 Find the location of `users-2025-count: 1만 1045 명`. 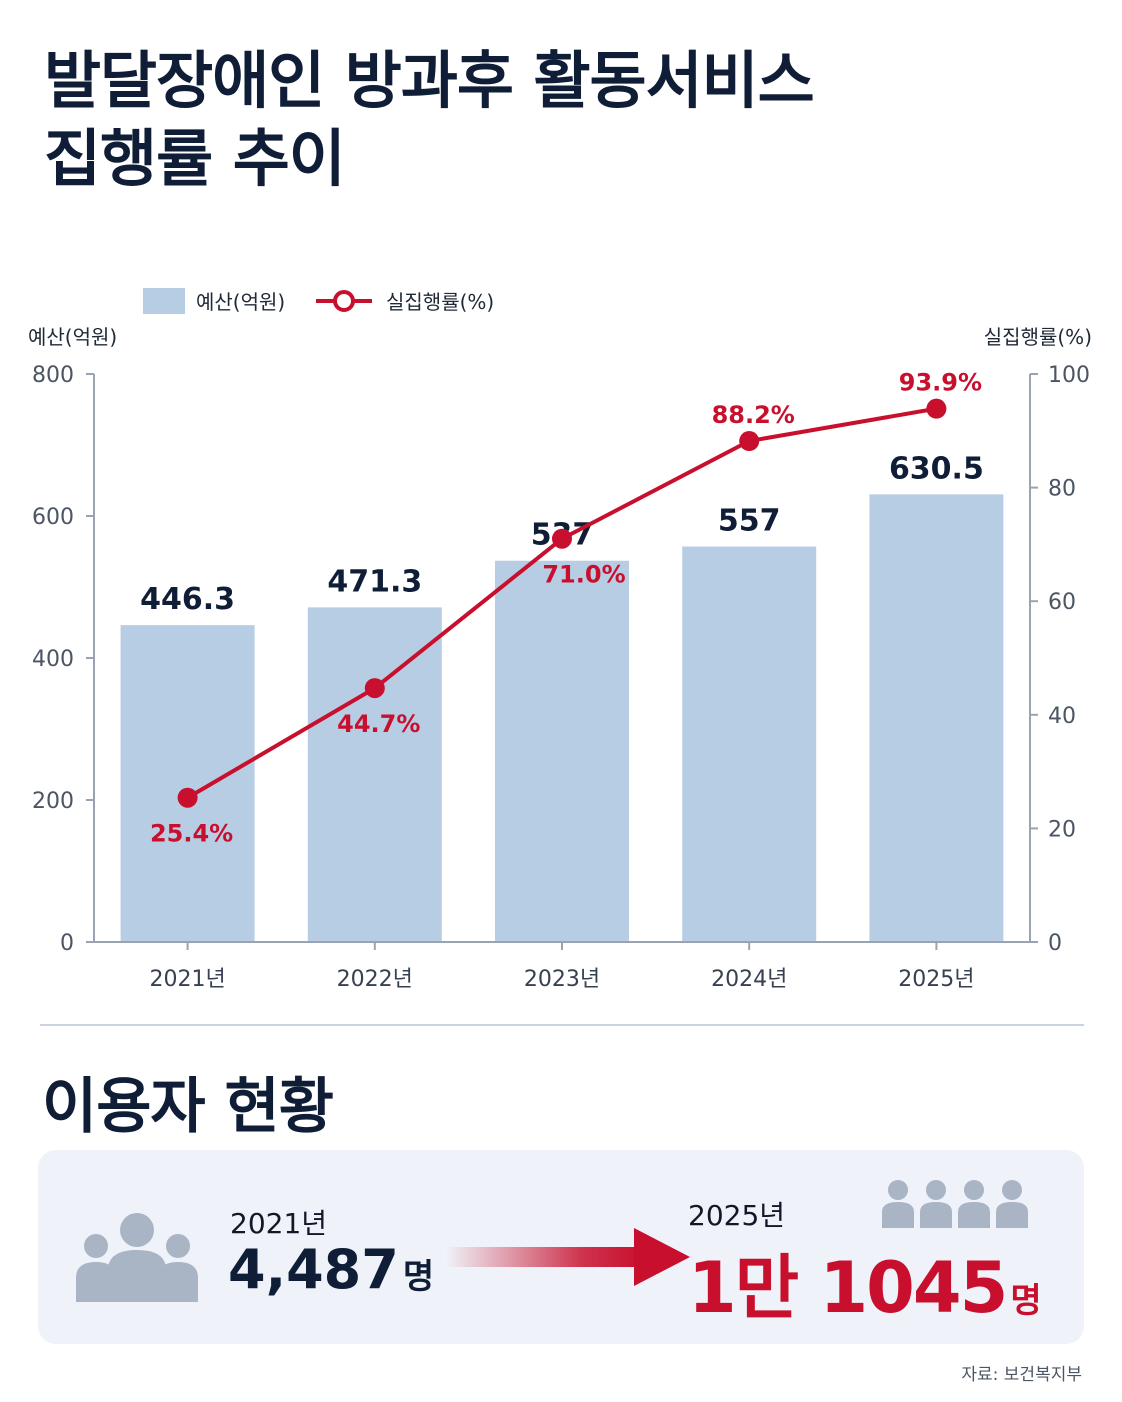

users-2025-count: 1만 1045 명 is located at coordinates (865, 1282).